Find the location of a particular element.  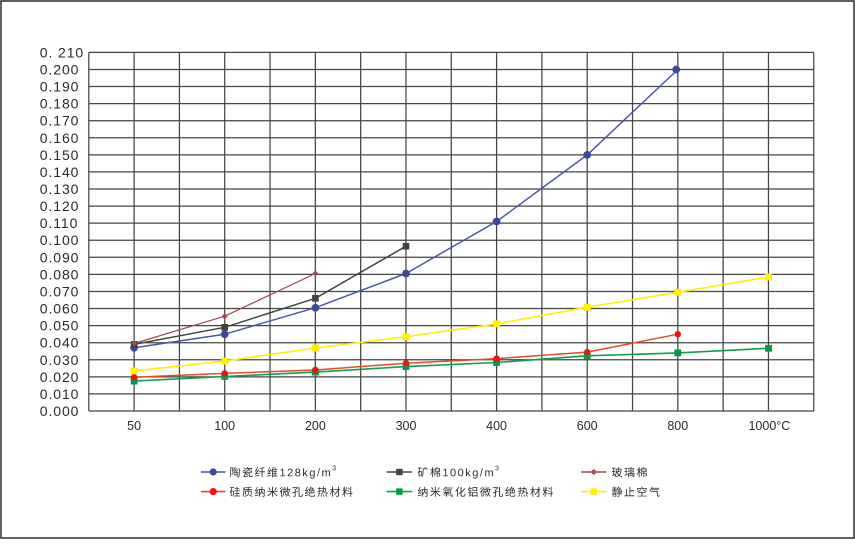

svg-text: 0.170 is located at coordinates (60, 121).